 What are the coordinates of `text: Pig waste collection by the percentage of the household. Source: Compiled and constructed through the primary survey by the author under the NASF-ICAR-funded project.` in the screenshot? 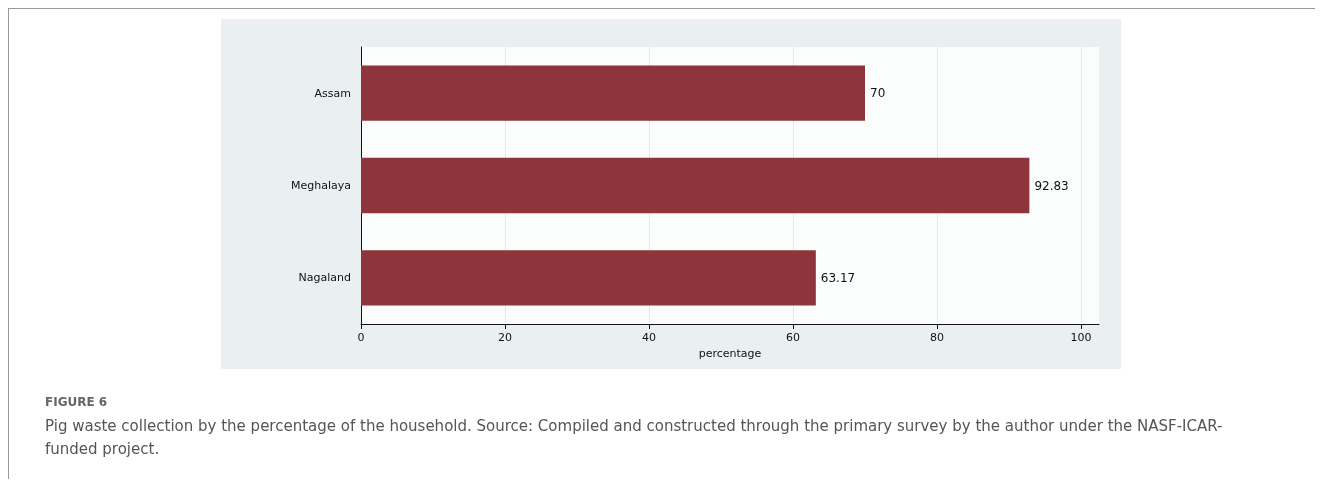 It's located at (634, 438).